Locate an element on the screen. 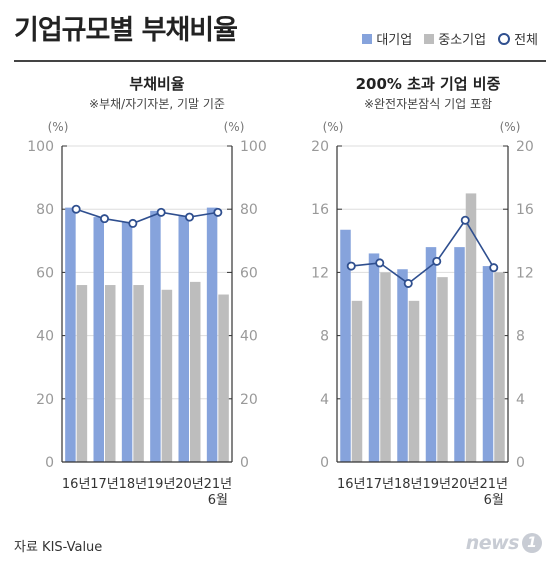 The height and width of the screenshot is (566, 560). news1-logo: news 1 is located at coordinates (504, 543).